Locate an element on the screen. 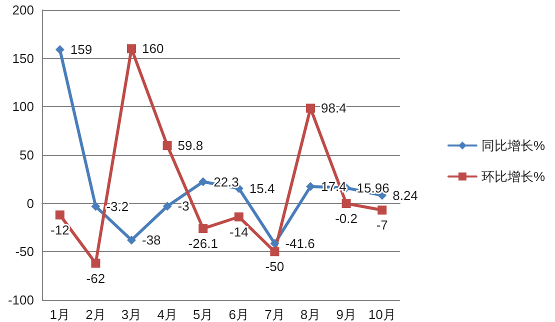  x-tick-label: 7月 is located at coordinates (274, 314).